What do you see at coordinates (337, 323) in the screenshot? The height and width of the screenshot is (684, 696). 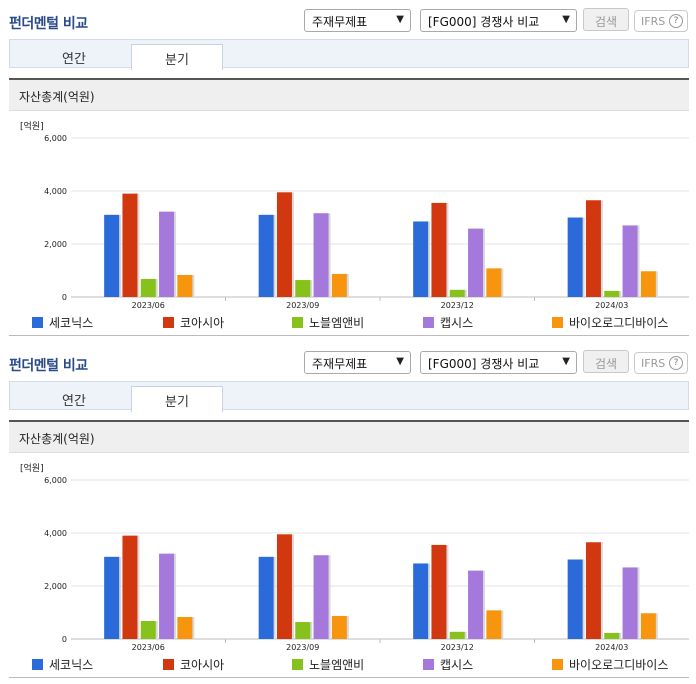 I see `legend-label: 노블엠앤비` at bounding box center [337, 323].